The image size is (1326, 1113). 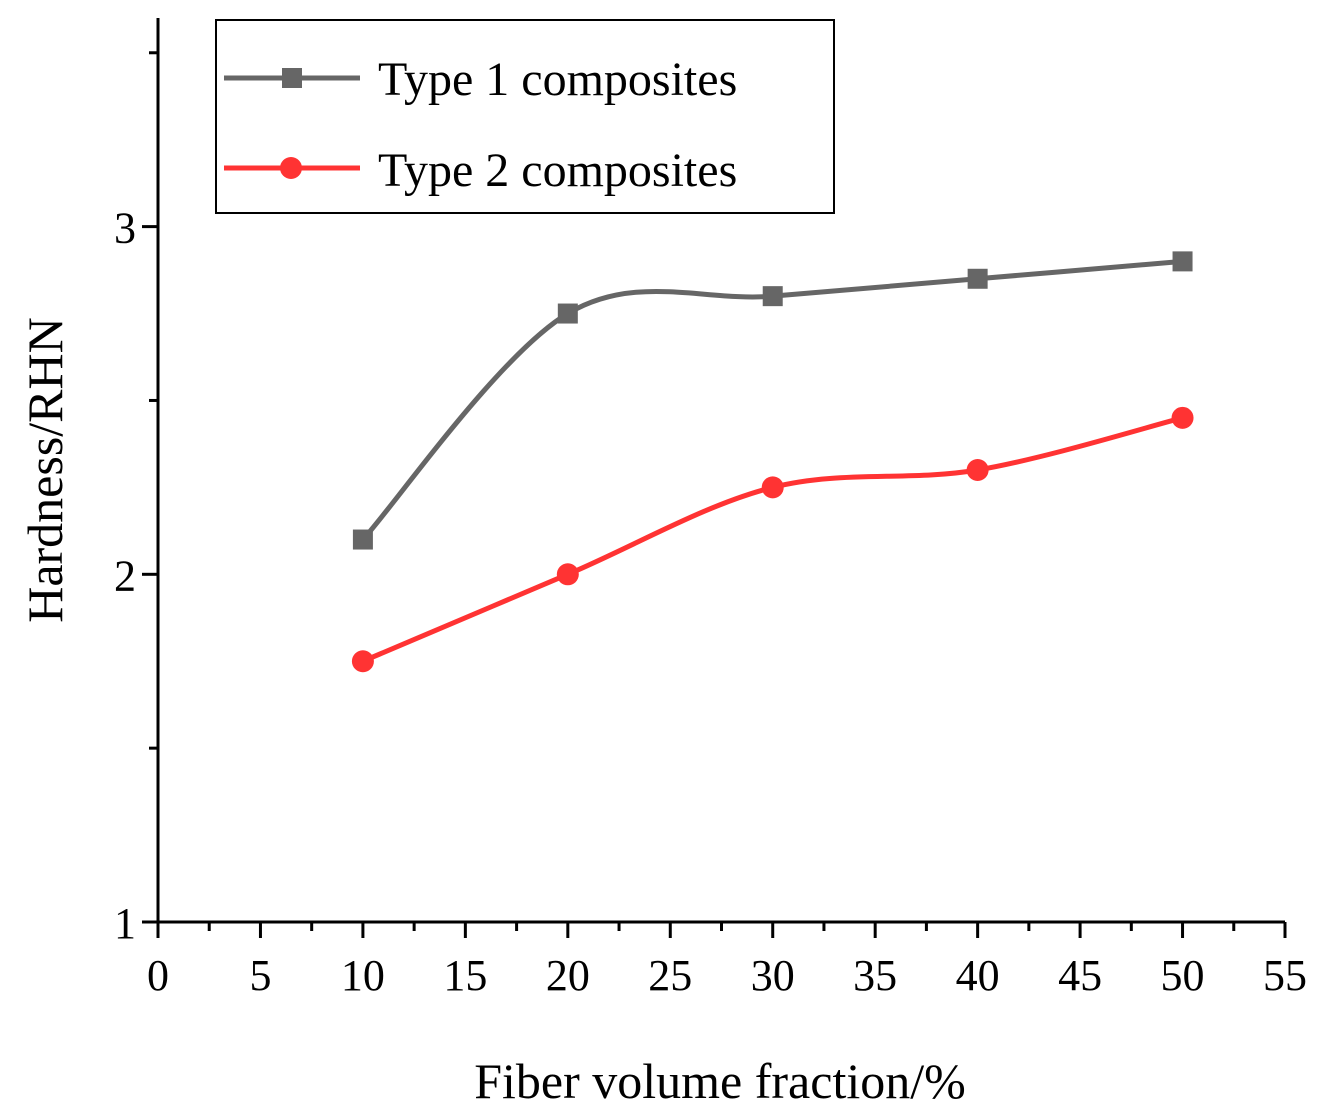 I want to click on x-tick-label: 50, so click(x=1183, y=975).